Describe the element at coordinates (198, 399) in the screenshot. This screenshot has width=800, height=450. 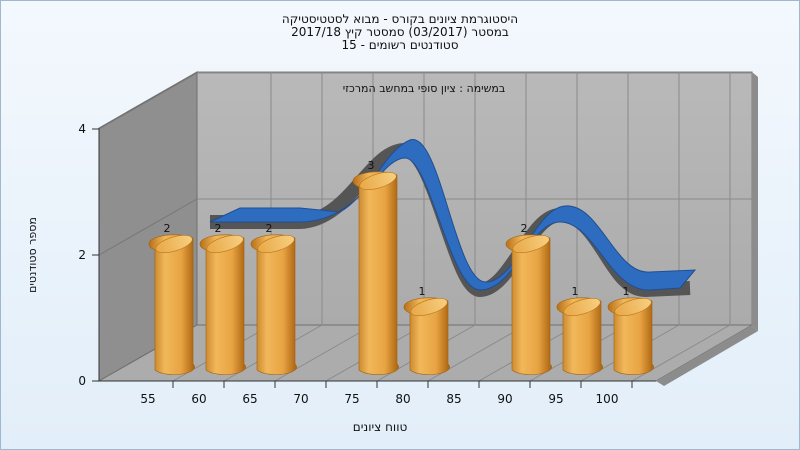
I see `x-tick-label: 60` at that location.